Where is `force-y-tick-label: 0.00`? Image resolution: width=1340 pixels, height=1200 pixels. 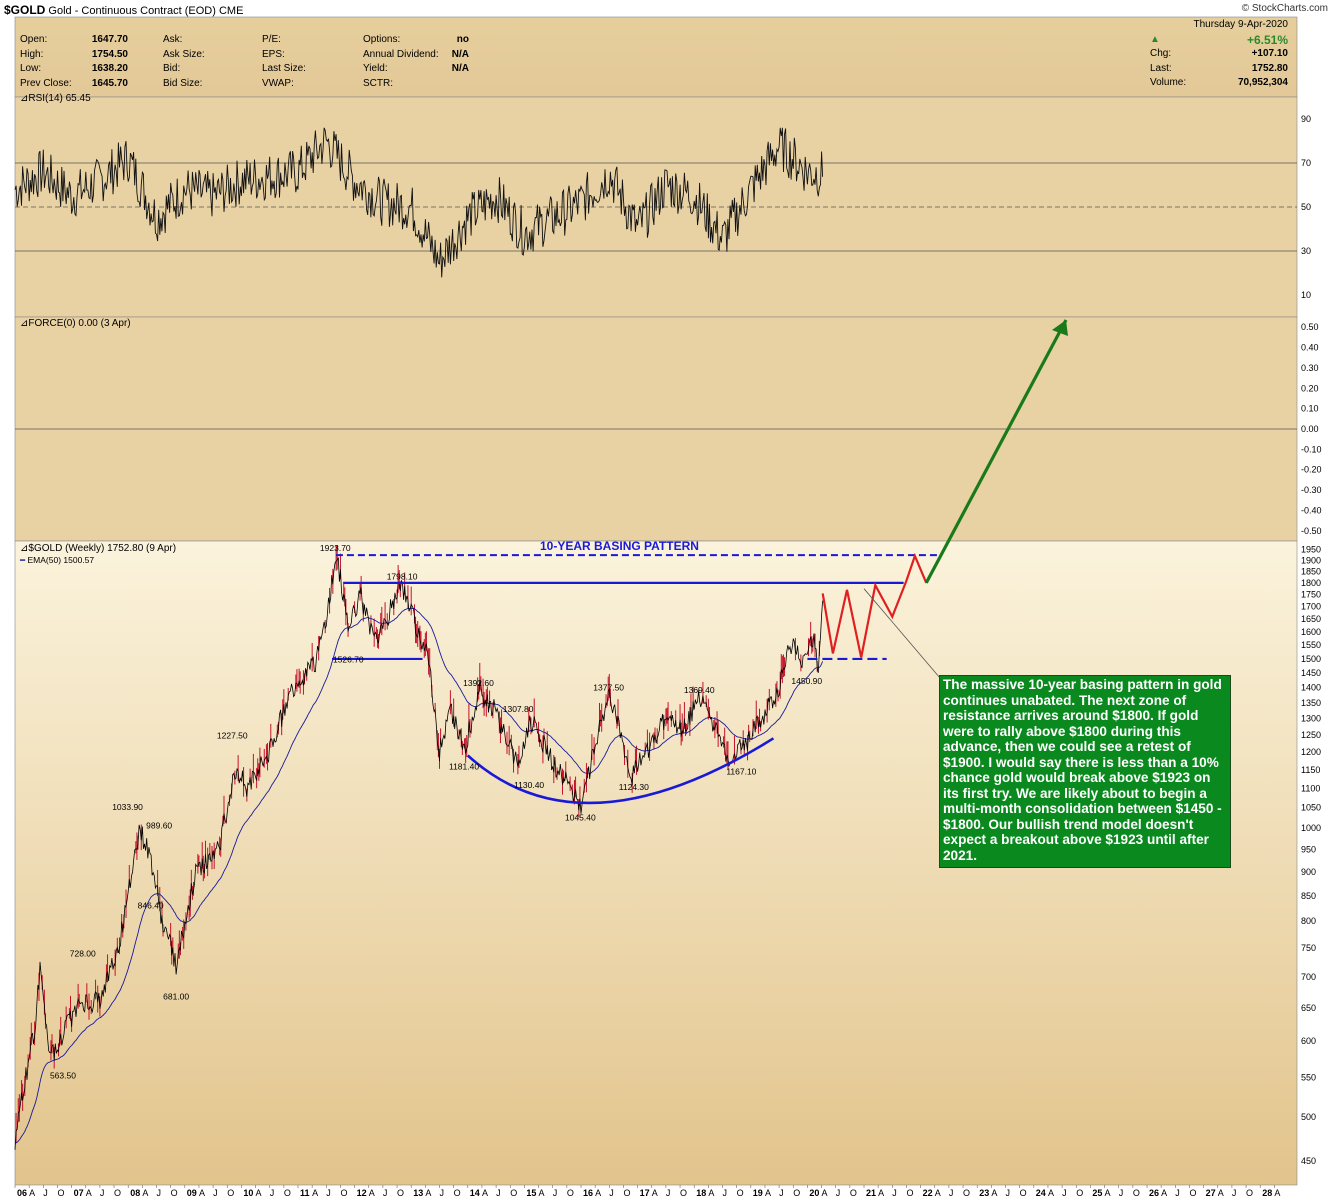 force-y-tick-label: 0.00 is located at coordinates (1310, 429).